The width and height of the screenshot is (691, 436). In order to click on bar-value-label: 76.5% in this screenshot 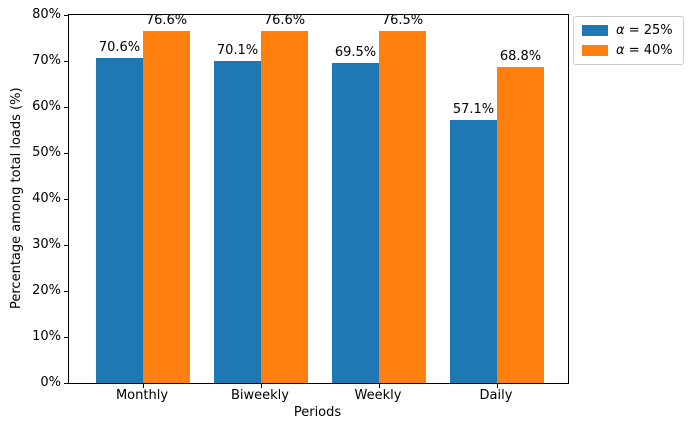, I will do `click(402, 21)`.